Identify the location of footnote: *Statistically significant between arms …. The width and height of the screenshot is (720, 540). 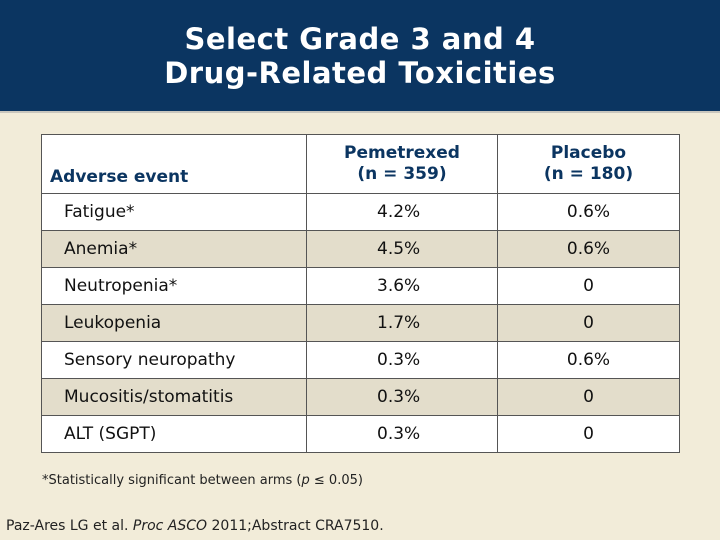
(202, 480).